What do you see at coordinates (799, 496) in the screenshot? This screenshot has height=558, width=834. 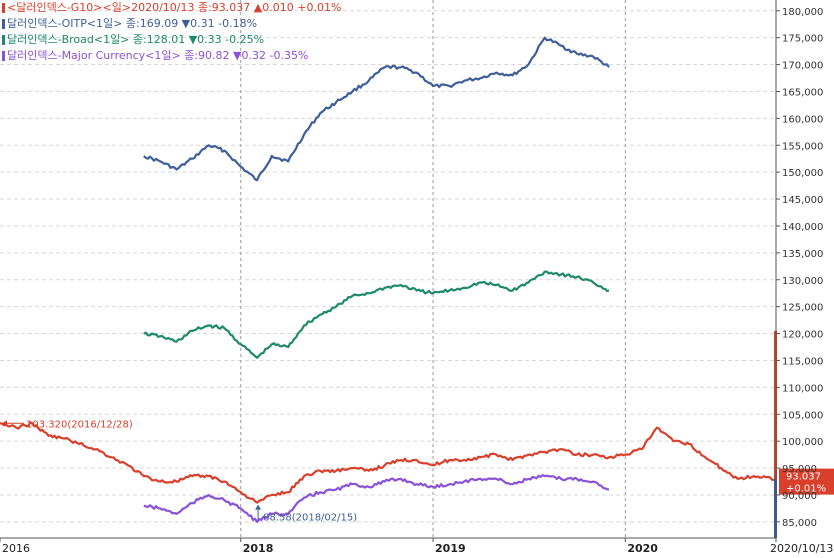 I see `y-tick-label: 90,000` at bounding box center [799, 496].